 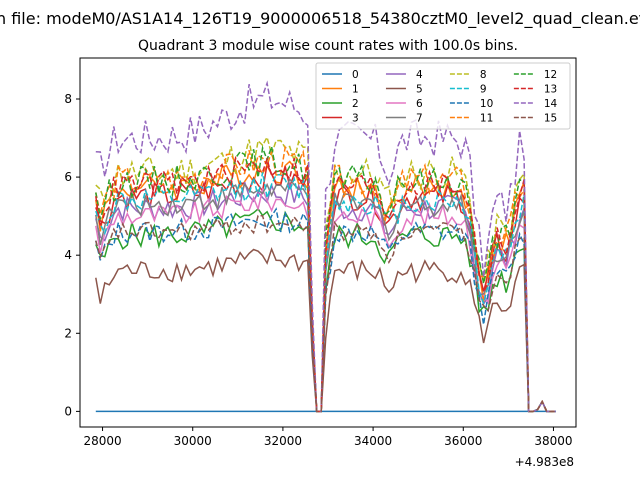 What do you see at coordinates (463, 441) in the screenshot?
I see `x-tick-label: 36000` at bounding box center [463, 441].